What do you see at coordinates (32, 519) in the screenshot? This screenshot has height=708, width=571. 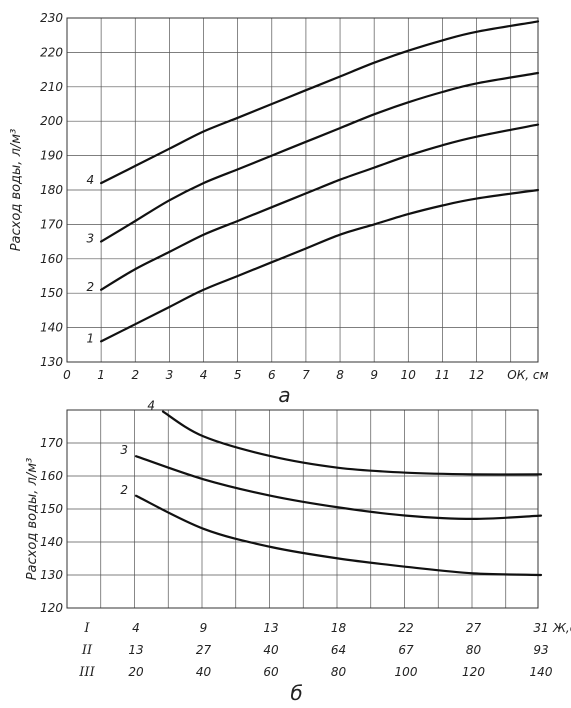 I see `bottom-y-axis-label: Расход воды, л/м³` at bounding box center [32, 519].